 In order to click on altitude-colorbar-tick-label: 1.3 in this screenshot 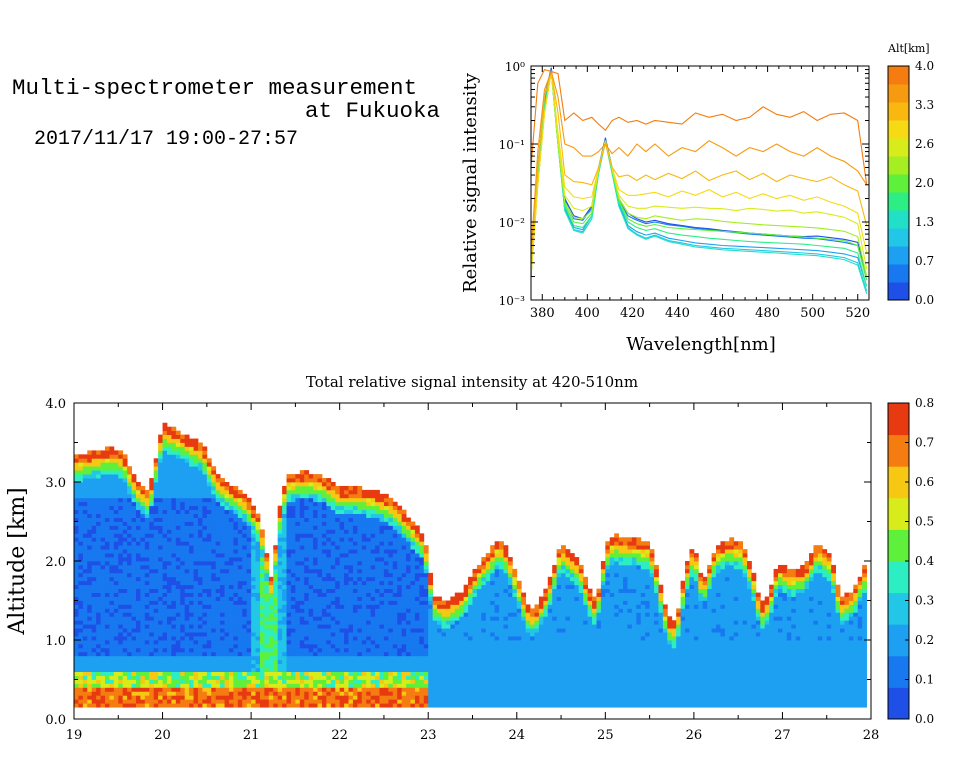, I will do `click(924, 222)`.